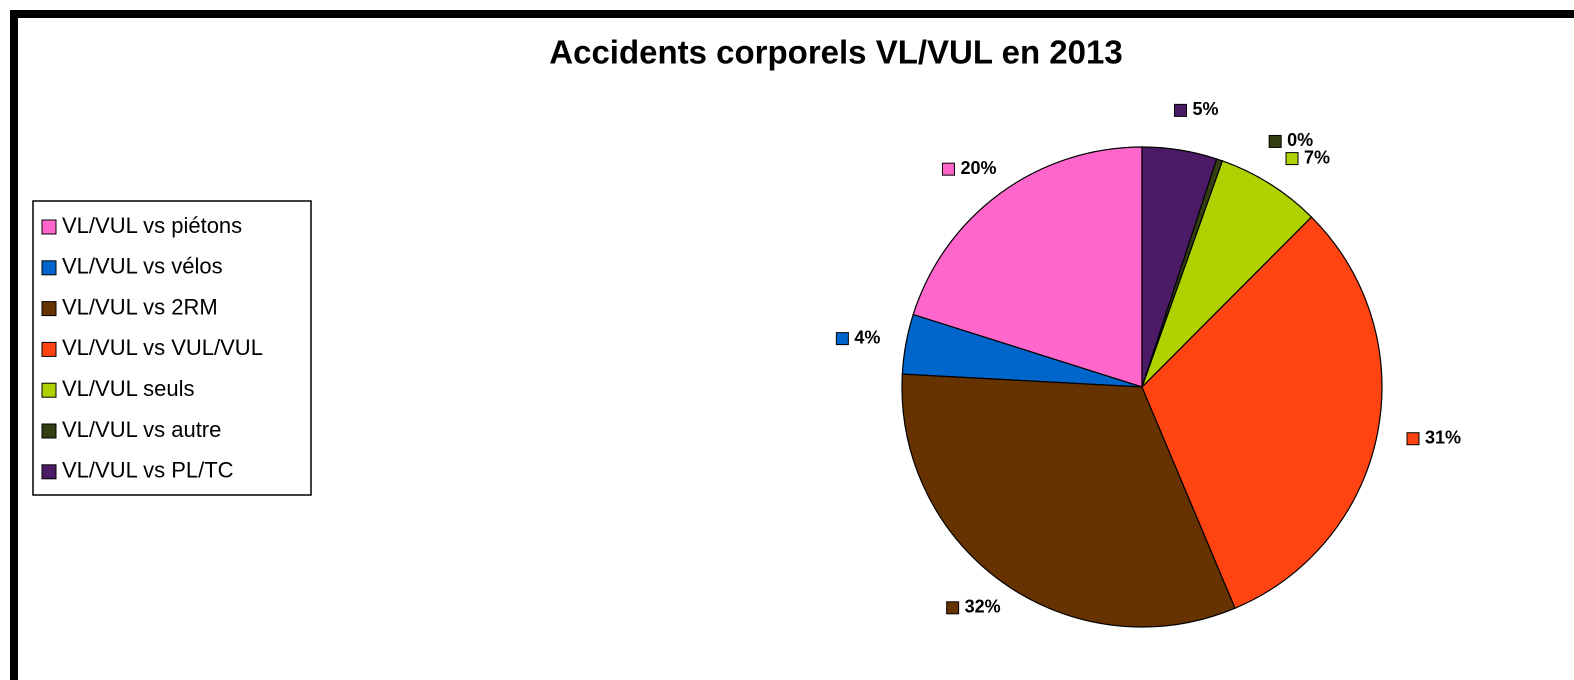 The height and width of the screenshot is (680, 1574). I want to click on legend-label: VL/VUL vs PL/TC, so click(148, 470).